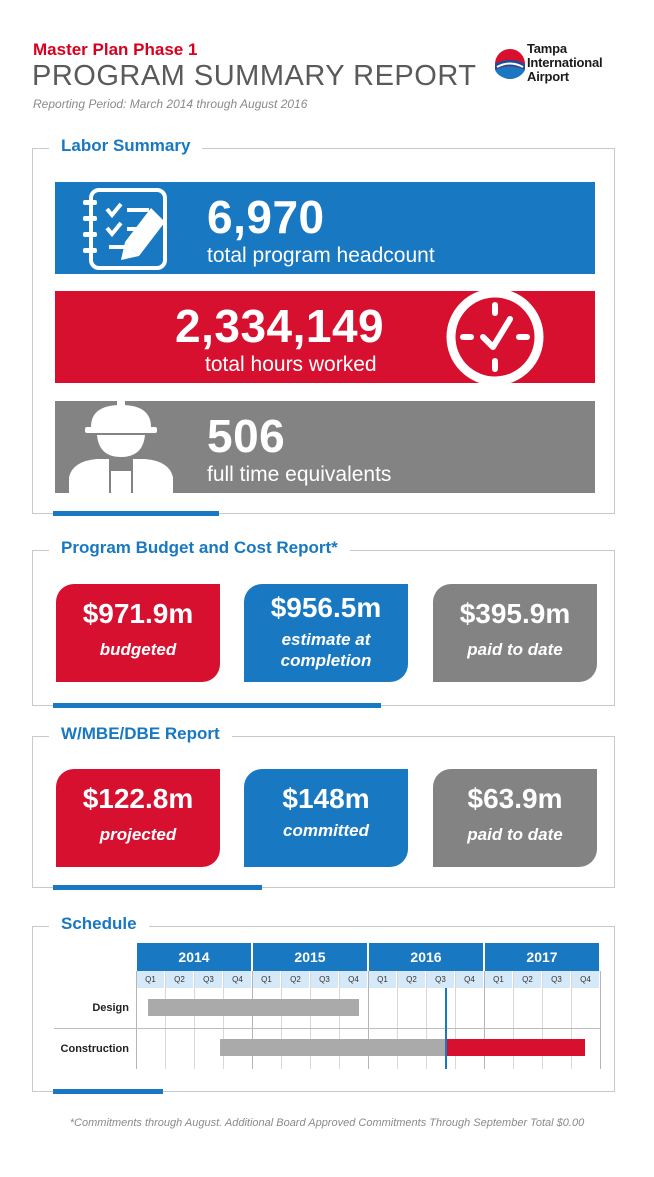  I want to click on report-title: PROGRAM SUMMARY REPORT, so click(254, 76).